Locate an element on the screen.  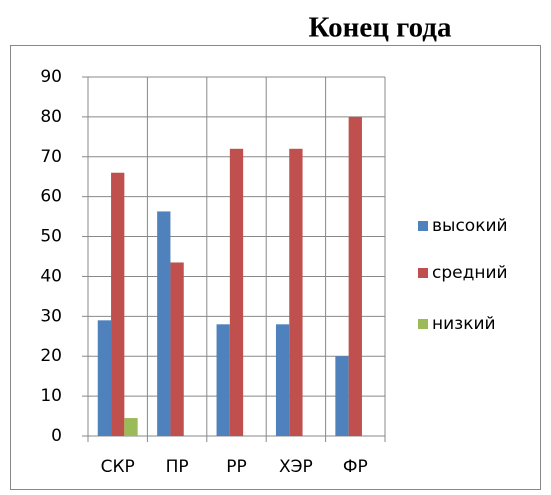
chart-title: Конец года is located at coordinates (380, 28).